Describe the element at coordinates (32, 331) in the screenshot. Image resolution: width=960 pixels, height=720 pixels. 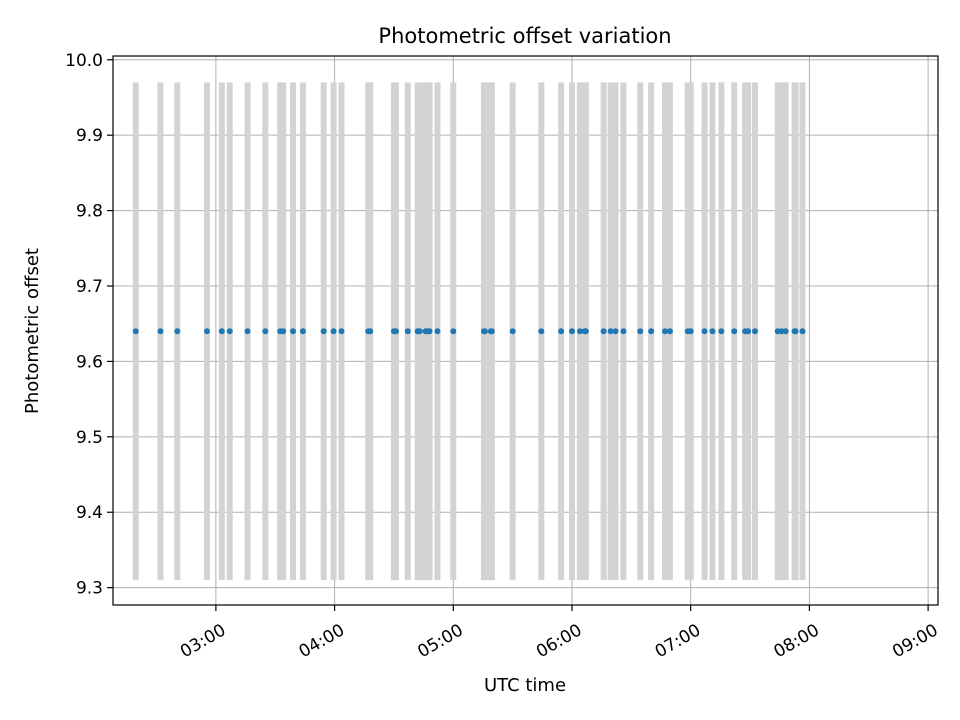
I see `y-axis-label: Photometric offset` at that location.